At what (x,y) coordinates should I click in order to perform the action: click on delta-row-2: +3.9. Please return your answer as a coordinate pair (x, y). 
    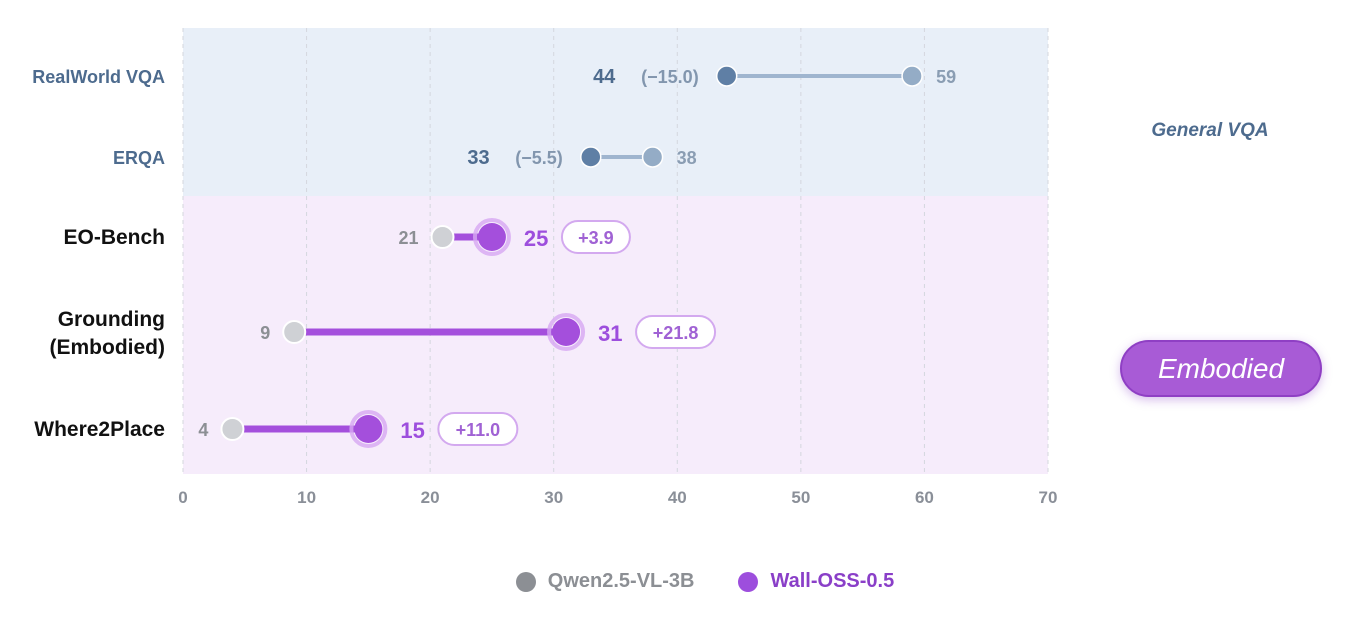
    Looking at the image, I should click on (596, 238).